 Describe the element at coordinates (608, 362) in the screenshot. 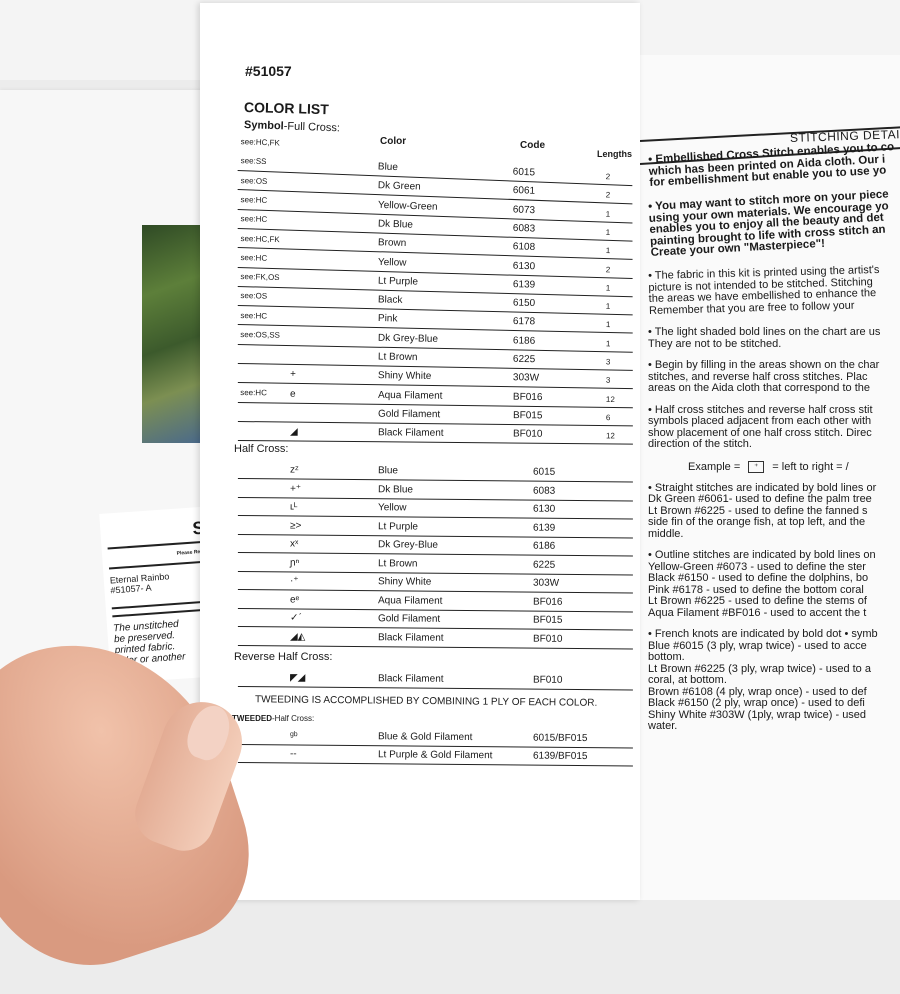

I see `lengths: 3` at that location.